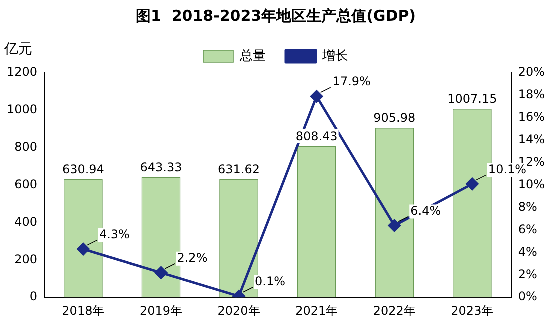 This screenshot has width=554, height=326. What do you see at coordinates (528, 297) in the screenshot?
I see `y2-tick-label: 0%` at bounding box center [528, 297].